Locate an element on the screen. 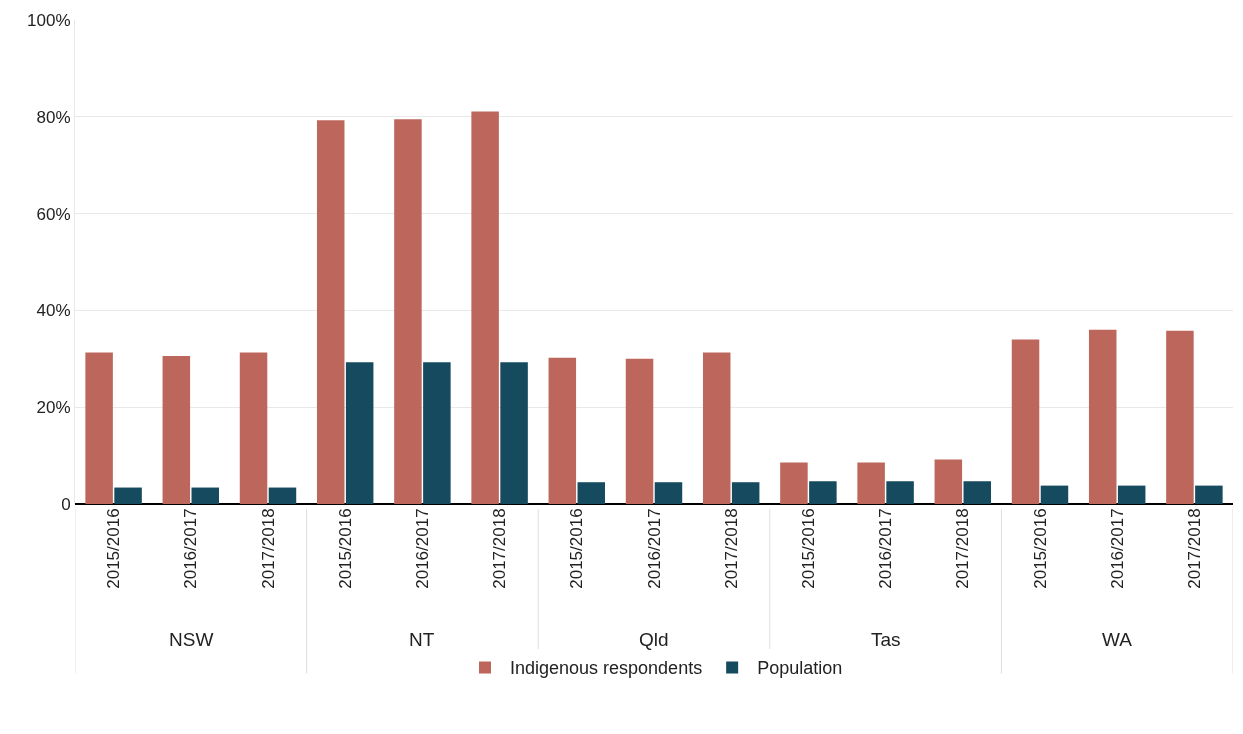 This screenshot has height=734, width=1243. text: Qld is located at coordinates (654, 639).